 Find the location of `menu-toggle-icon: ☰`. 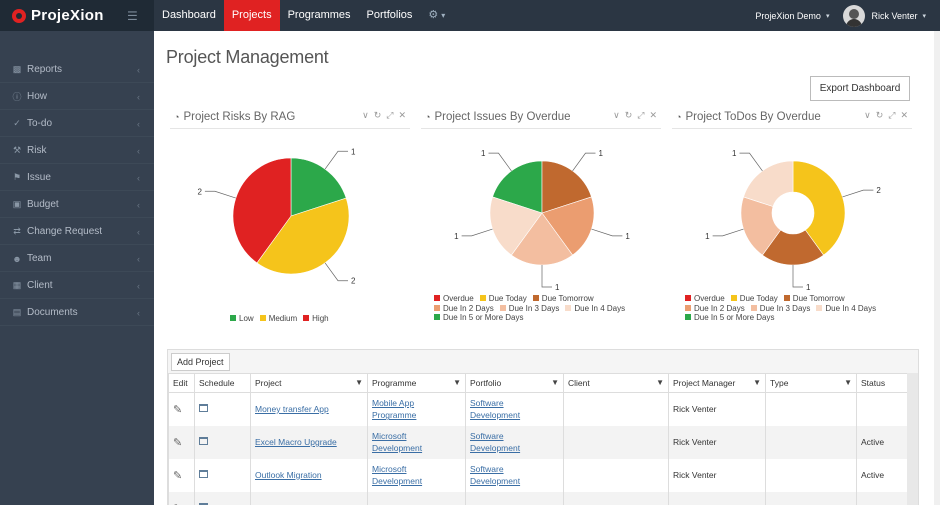

menu-toggle-icon: ☰ is located at coordinates (132, 16).